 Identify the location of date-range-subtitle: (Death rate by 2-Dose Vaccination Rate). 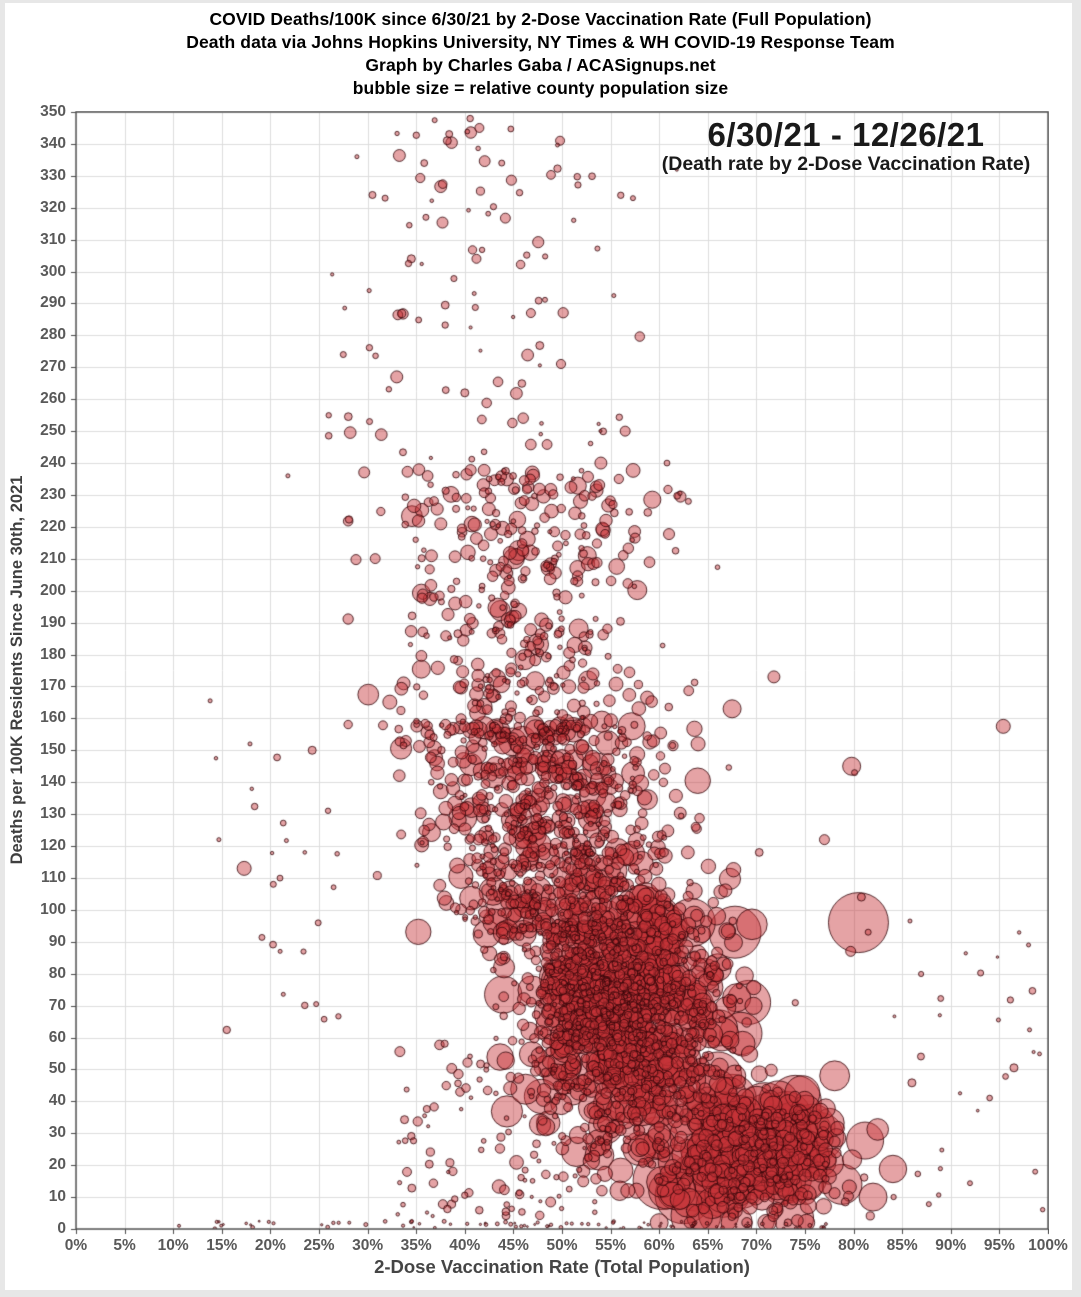
(846, 164).